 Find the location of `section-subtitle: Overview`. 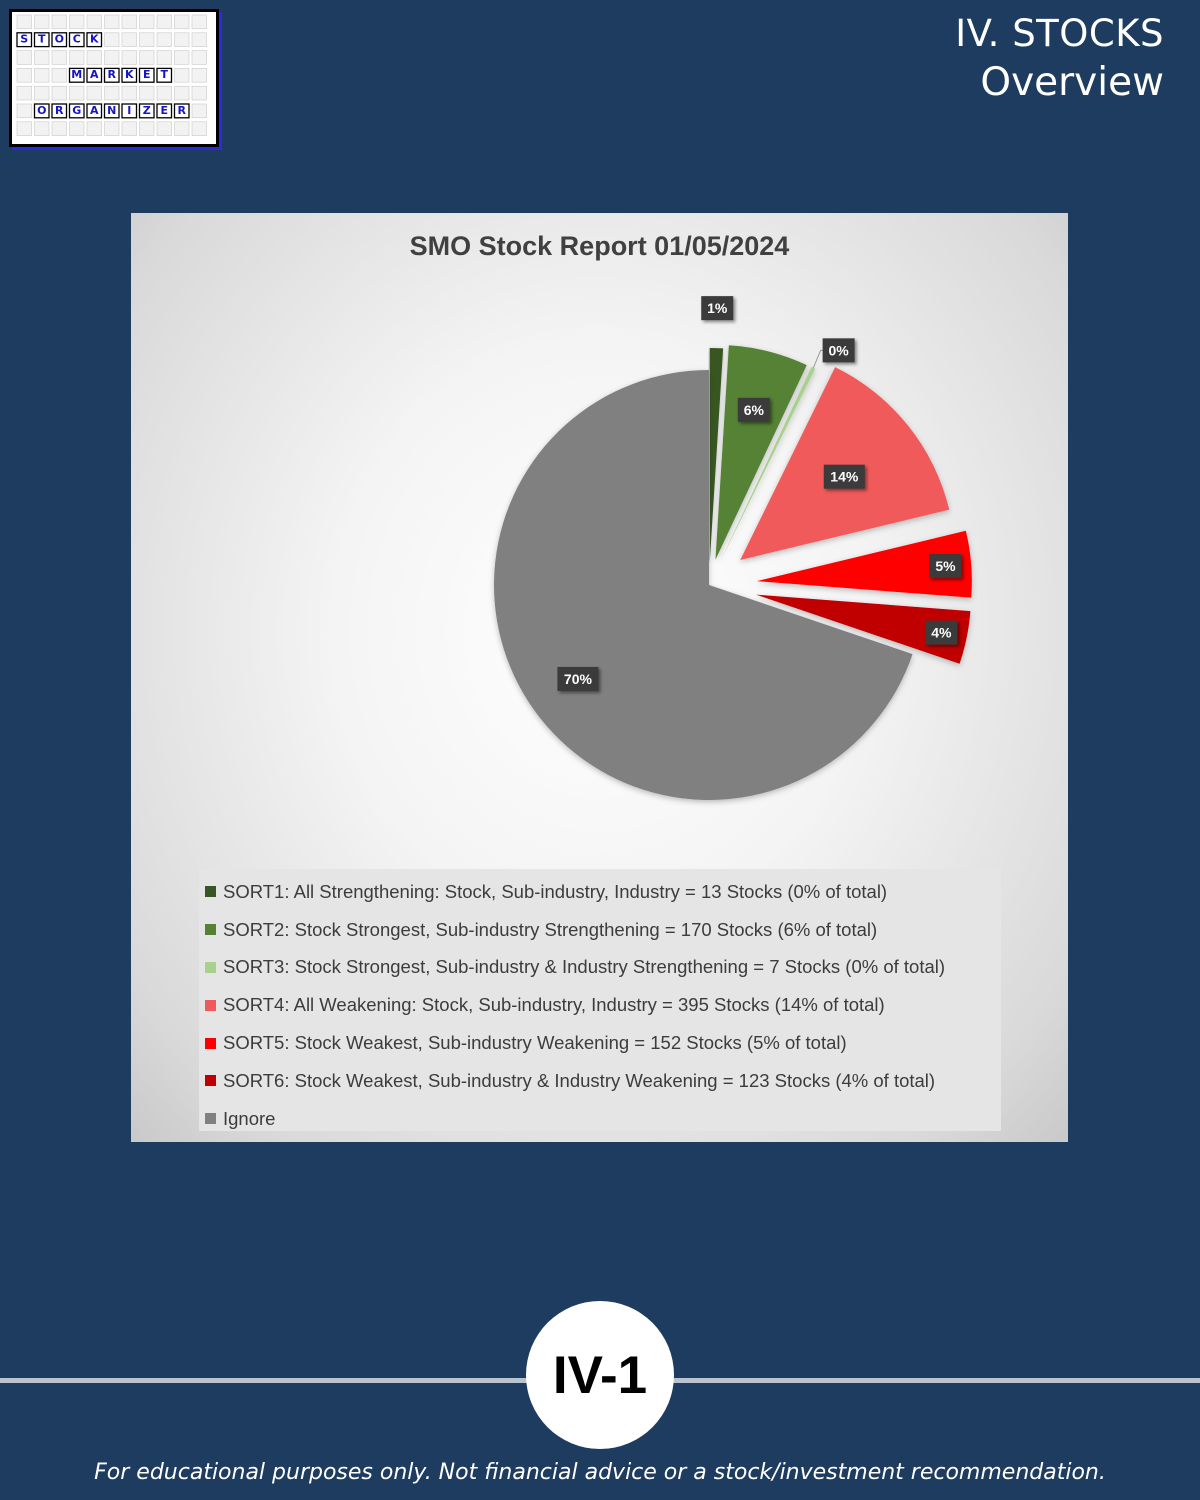

section-subtitle: Overview is located at coordinates (1072, 82).